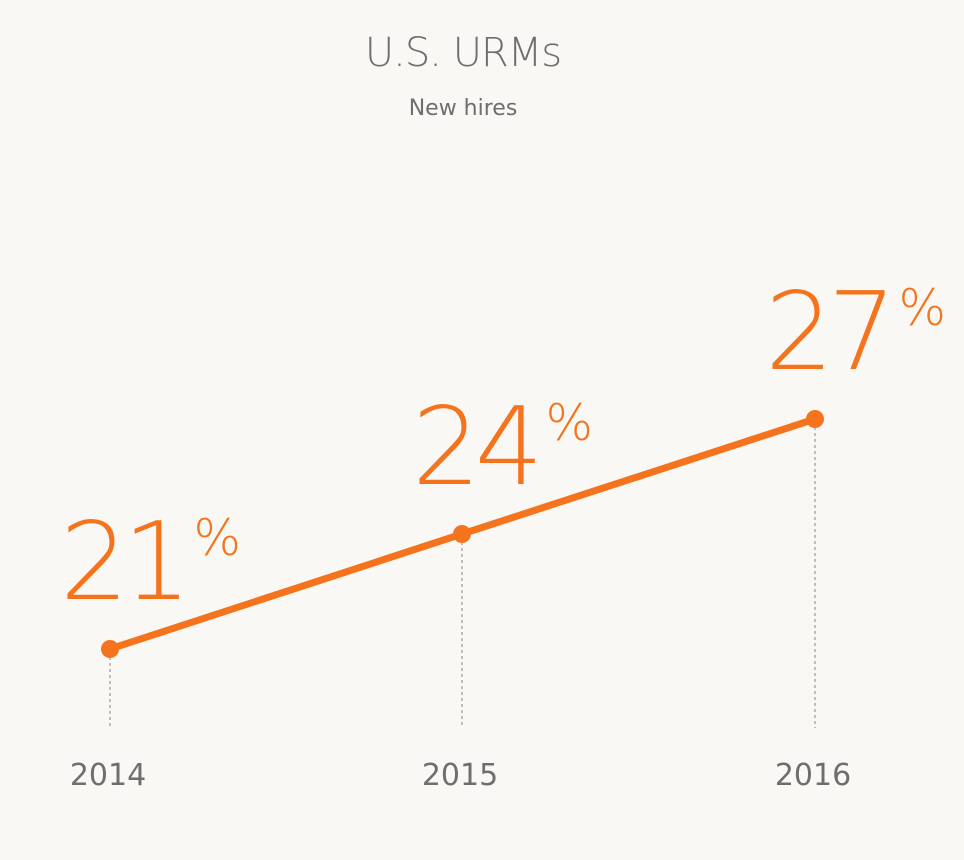 The height and width of the screenshot is (860, 964). I want to click on chart-title: U.S. URMs, so click(463, 53).